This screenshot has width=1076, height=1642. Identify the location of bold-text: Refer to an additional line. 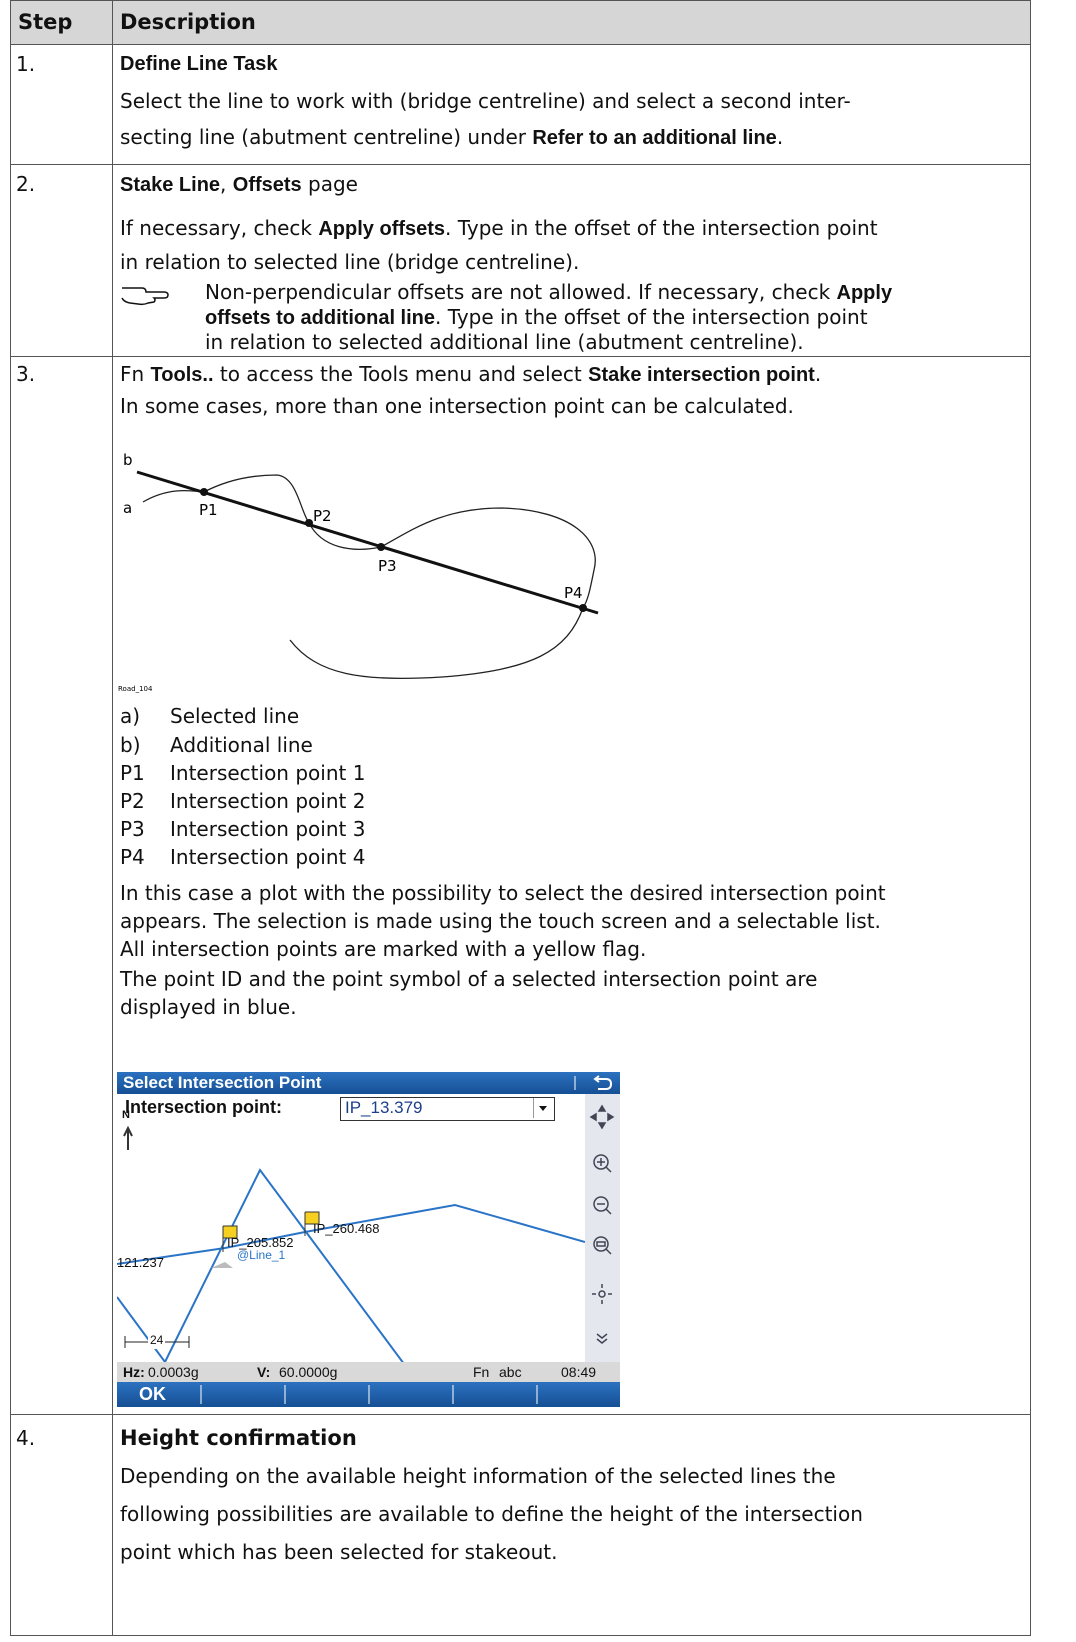
(654, 138).